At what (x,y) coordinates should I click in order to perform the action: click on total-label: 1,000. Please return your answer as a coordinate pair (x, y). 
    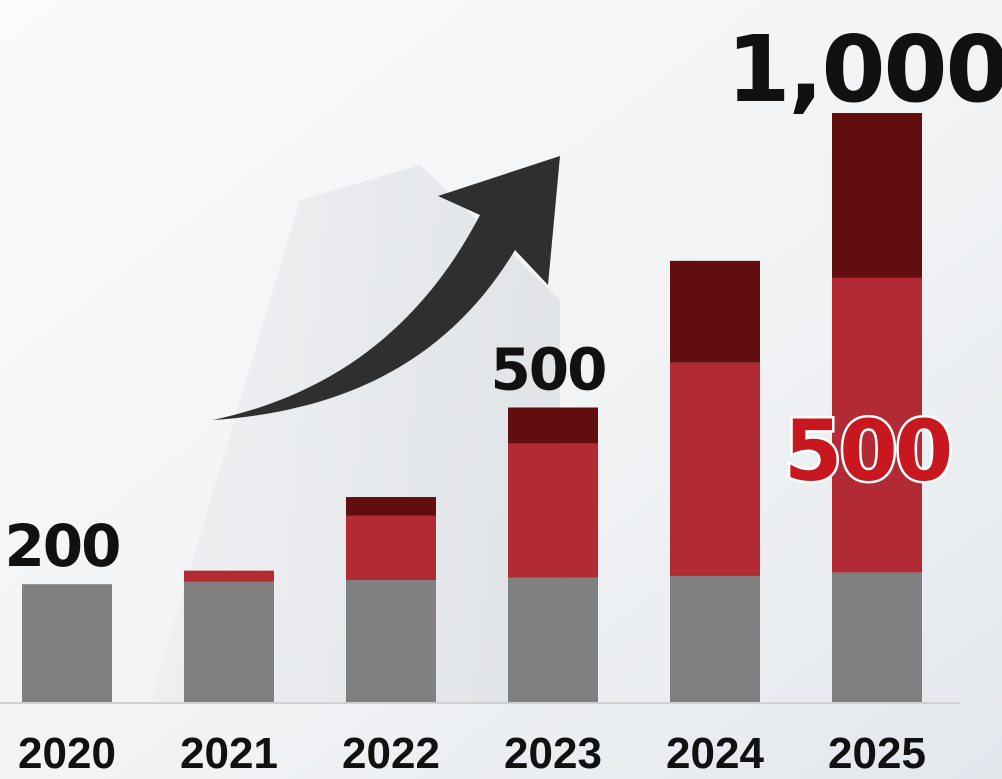
    Looking at the image, I should click on (864, 69).